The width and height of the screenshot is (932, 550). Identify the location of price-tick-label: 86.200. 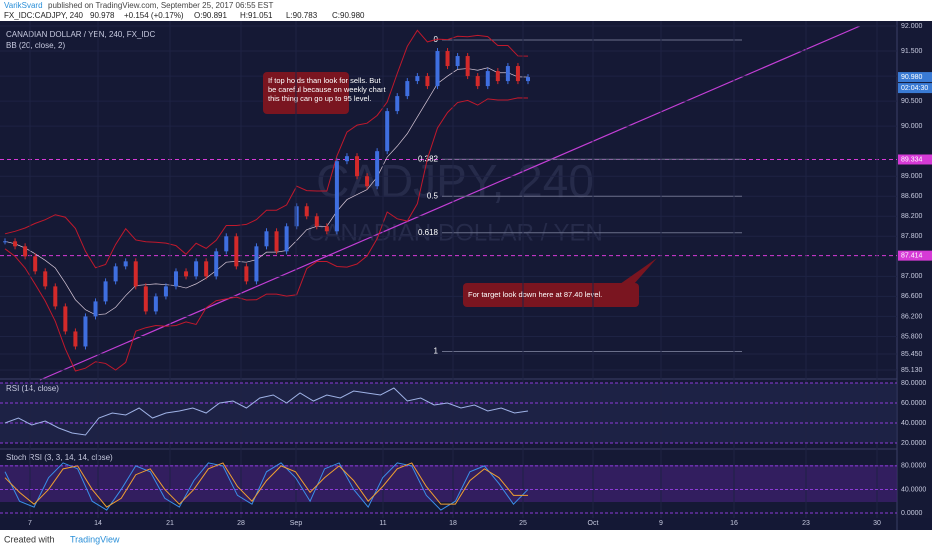
(912, 316).